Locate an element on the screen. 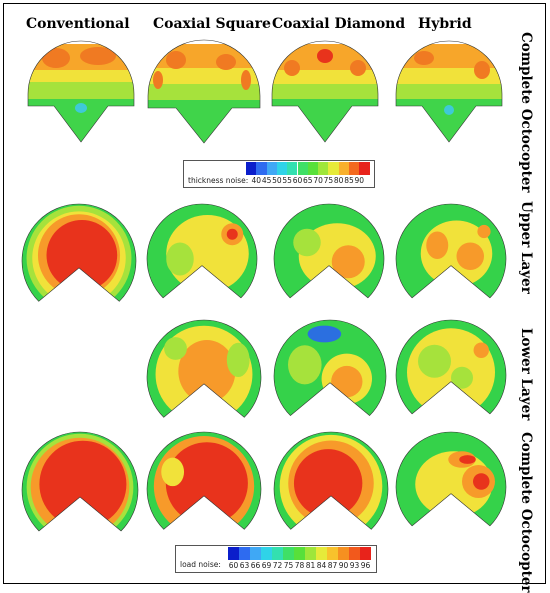  thickness-legend-tick-label: 60 is located at coordinates (297, 180).